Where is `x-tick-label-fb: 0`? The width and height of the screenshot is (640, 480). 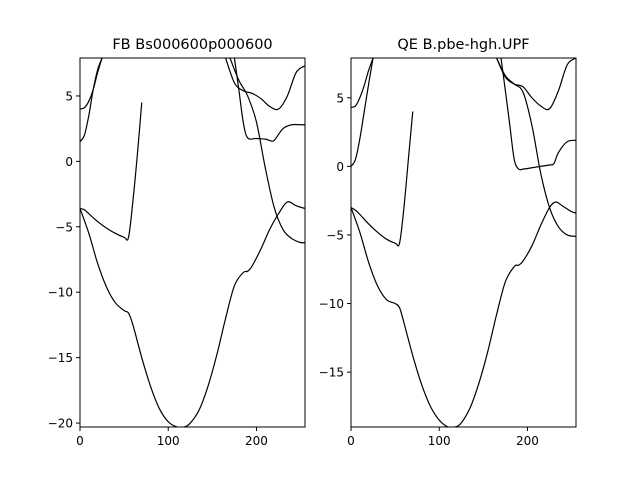
x-tick-label-fb: 0 is located at coordinates (80, 441).